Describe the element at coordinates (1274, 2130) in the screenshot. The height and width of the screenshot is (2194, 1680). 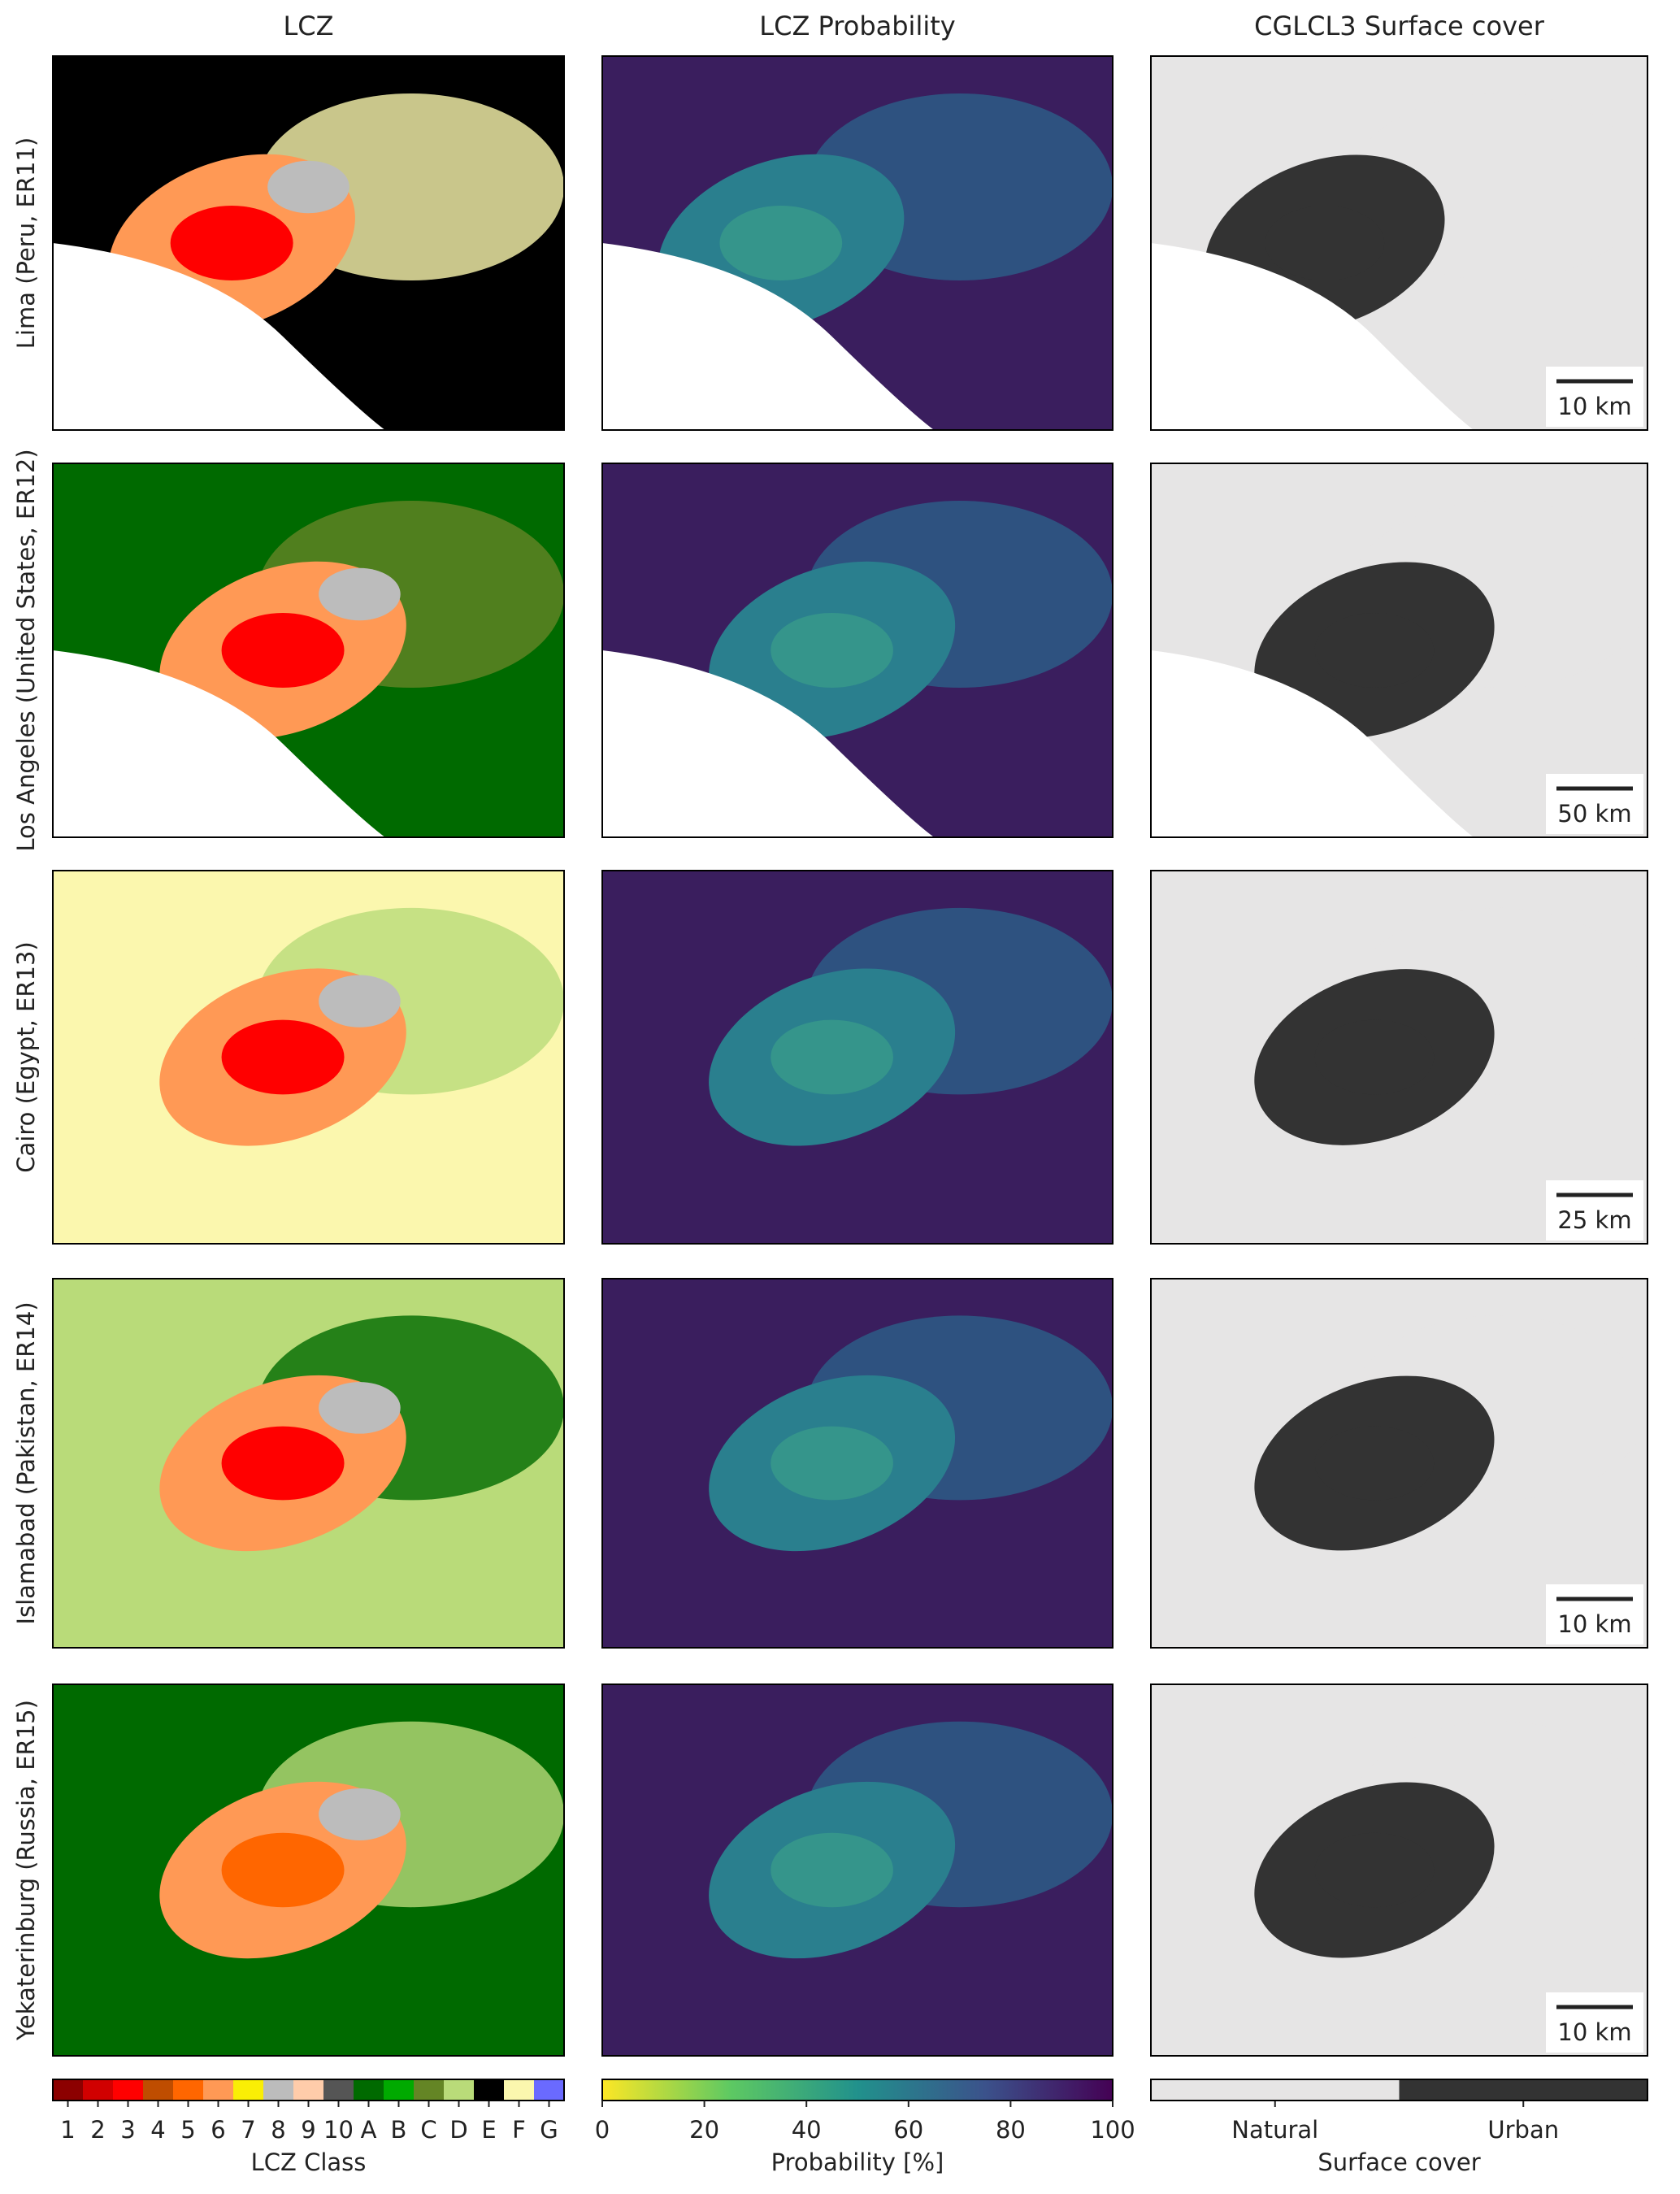
I see `colorbar-tick-label: Natural` at that location.